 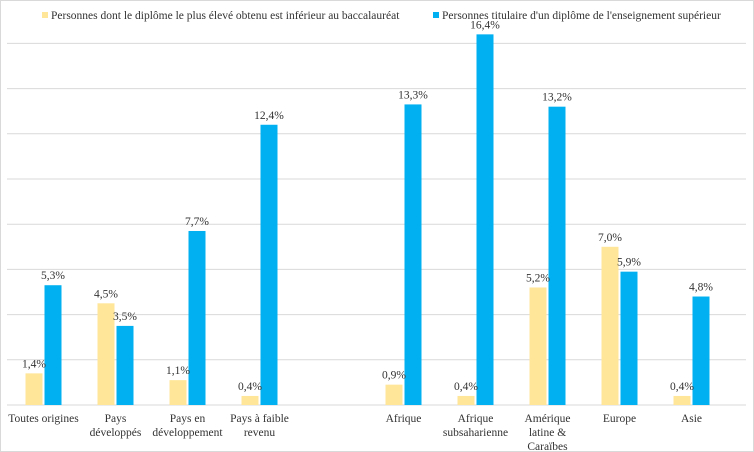 I want to click on category-label-3-line-0: Pays à faible, so click(x=259, y=419).